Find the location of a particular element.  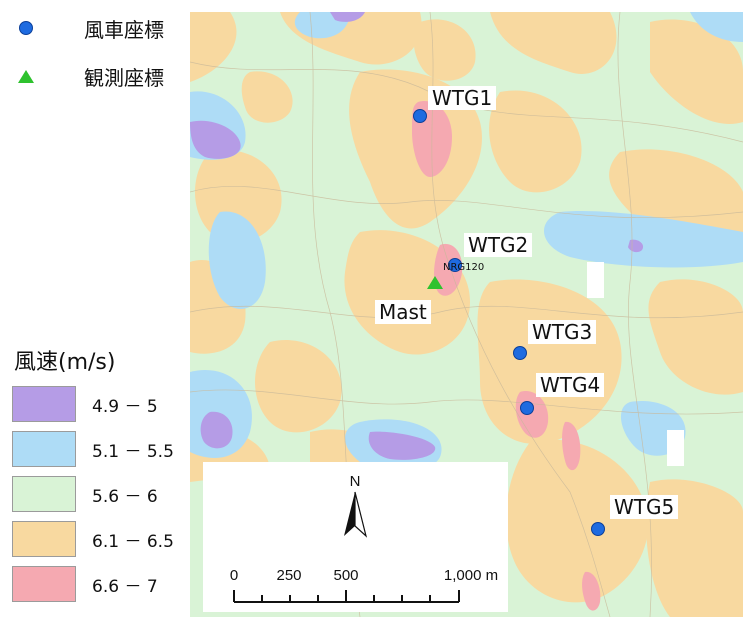

wtg3-marker is located at coordinates (520, 353).